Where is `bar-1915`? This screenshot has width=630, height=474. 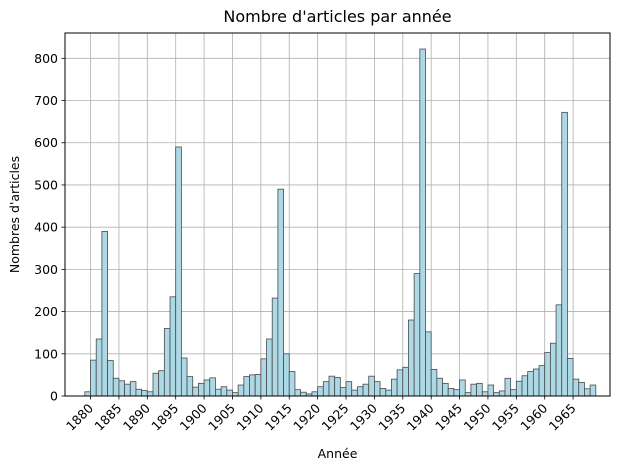 bar-1915 is located at coordinates (292, 384).